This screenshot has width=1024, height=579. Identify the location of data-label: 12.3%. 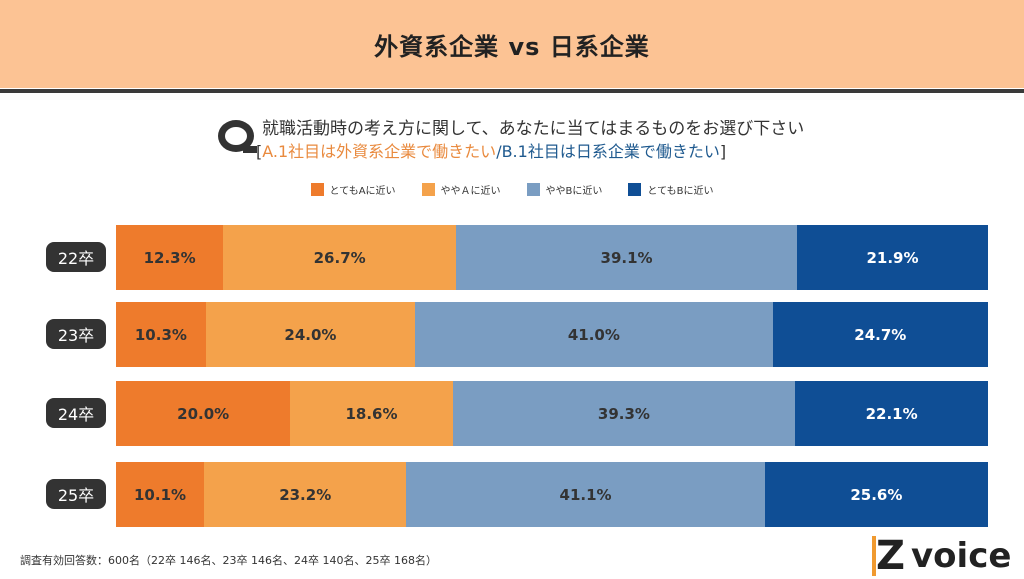
(169, 257).